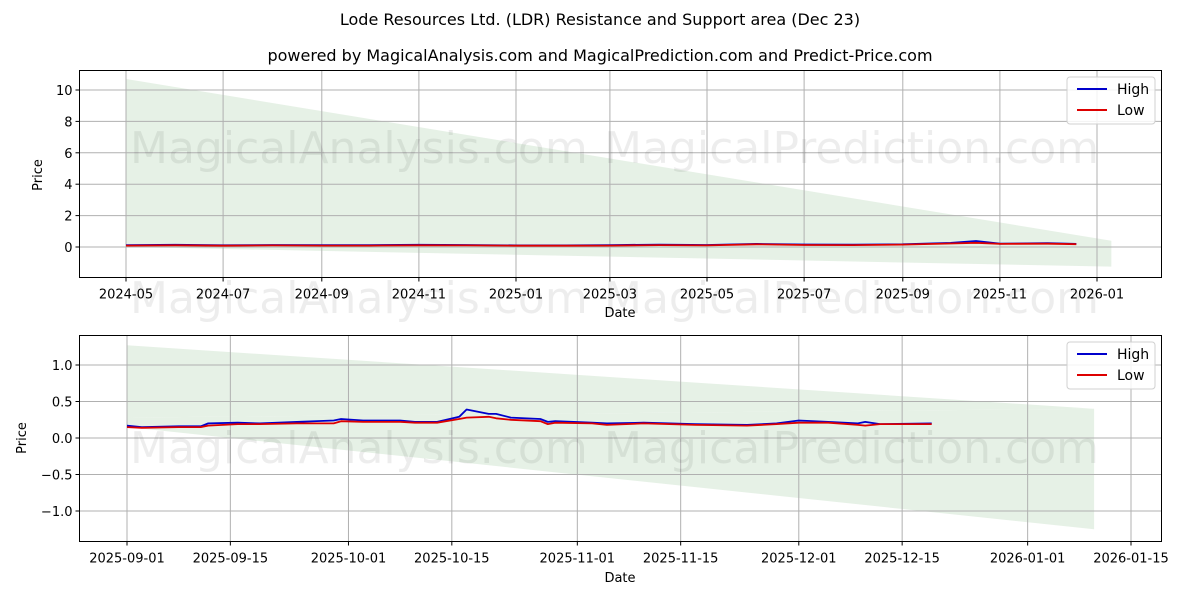  Describe the element at coordinates (127, 559) in the screenshot. I see `x-tick-label: 2025-09-01` at that location.